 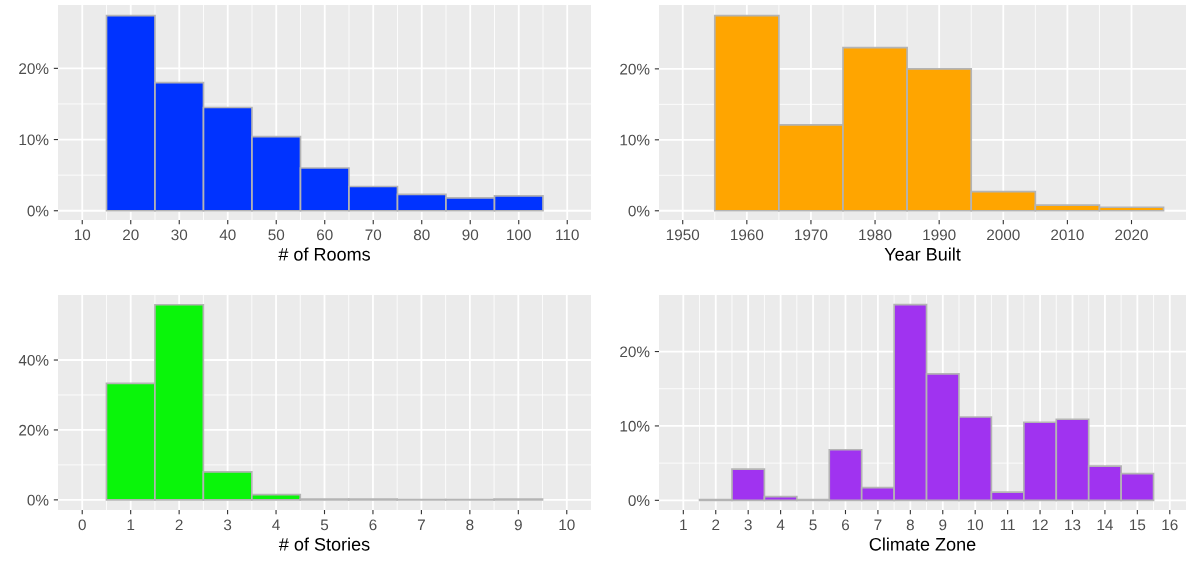 I want to click on x-tick-label: 16, so click(x=1170, y=525).